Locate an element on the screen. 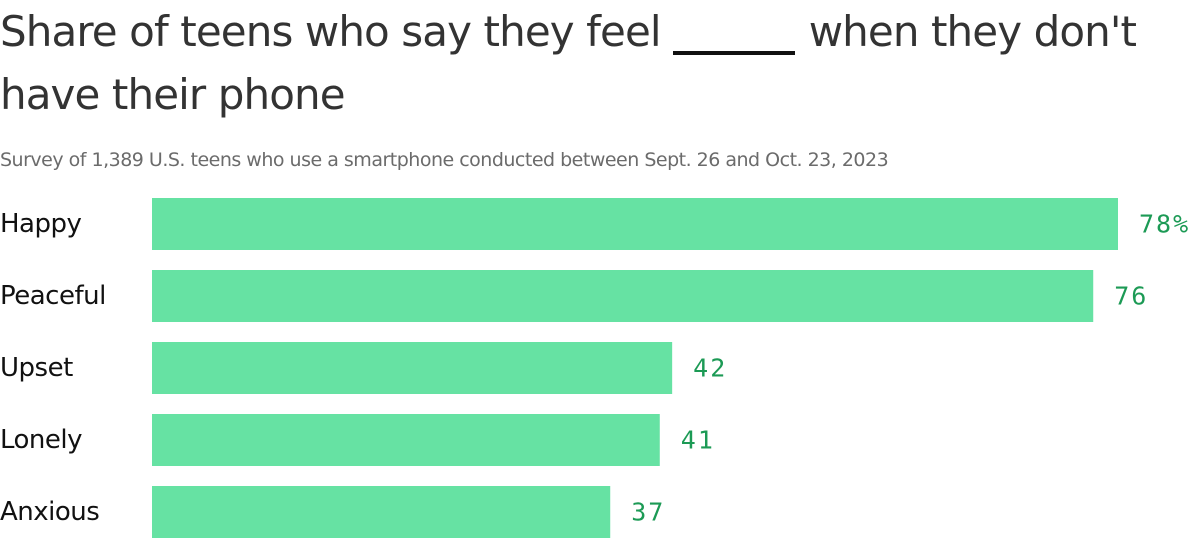  bar-happy is located at coordinates (635, 224).